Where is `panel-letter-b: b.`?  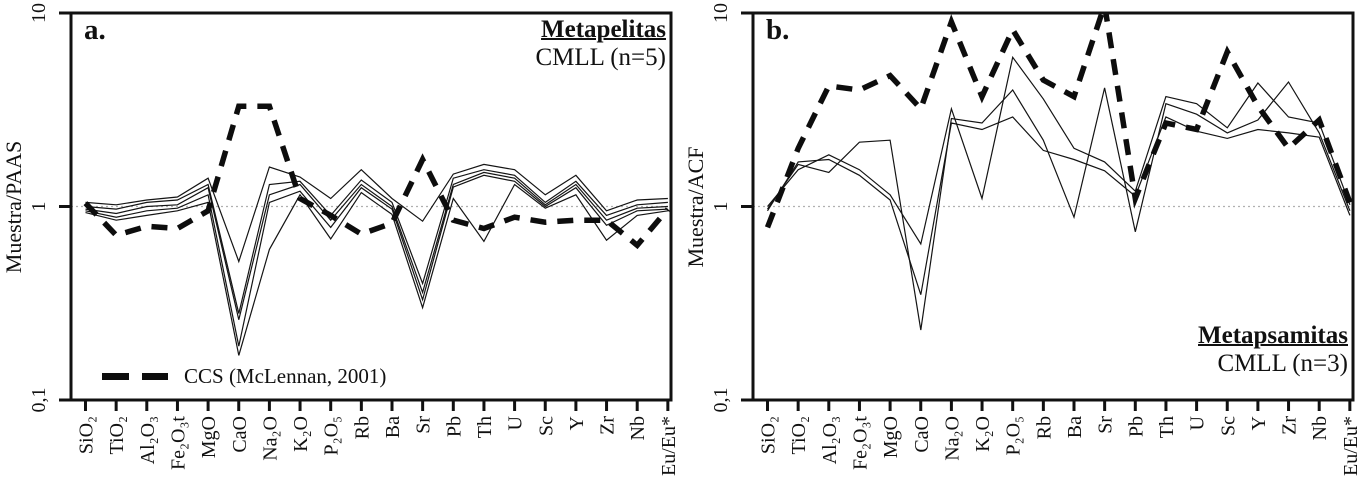
panel-letter-b: b. is located at coordinates (778, 30).